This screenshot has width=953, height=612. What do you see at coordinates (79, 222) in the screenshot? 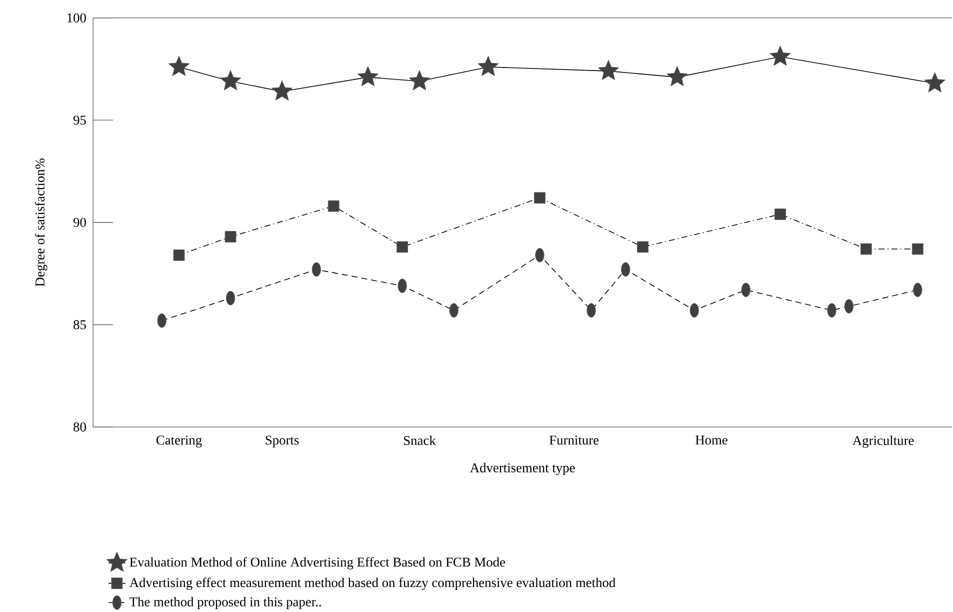
I see `y-tick-label: 90` at bounding box center [79, 222].